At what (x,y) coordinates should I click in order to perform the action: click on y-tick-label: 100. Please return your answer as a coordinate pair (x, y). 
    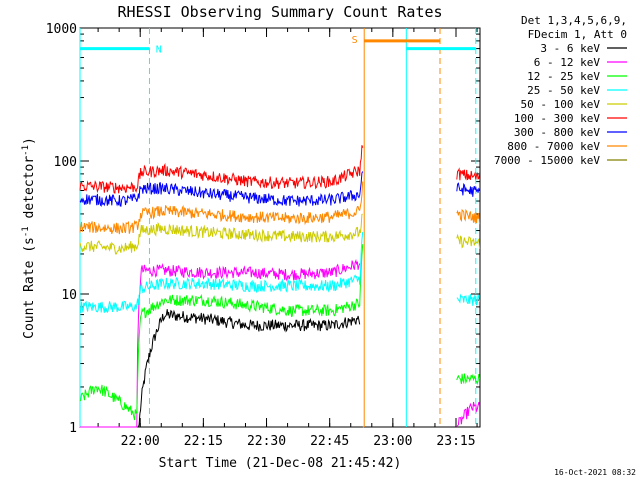
    Looking at the image, I should click on (65, 162).